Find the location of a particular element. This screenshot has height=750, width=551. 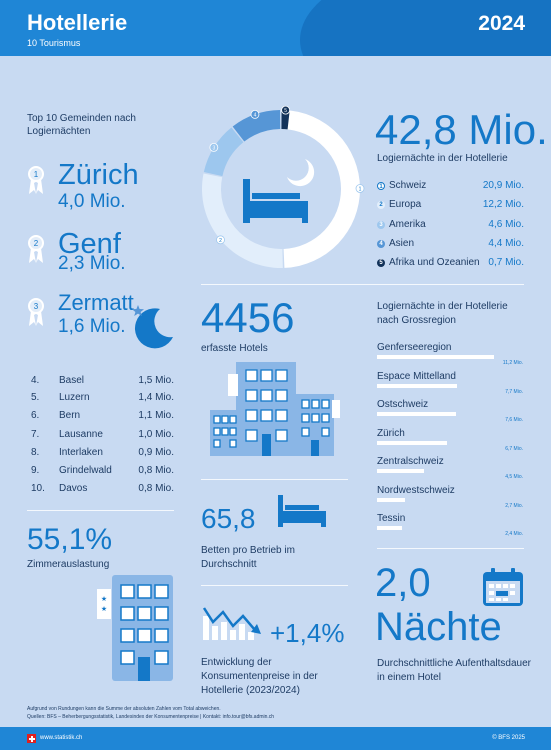

hotels-buildings-icon is located at coordinates (275, 409).